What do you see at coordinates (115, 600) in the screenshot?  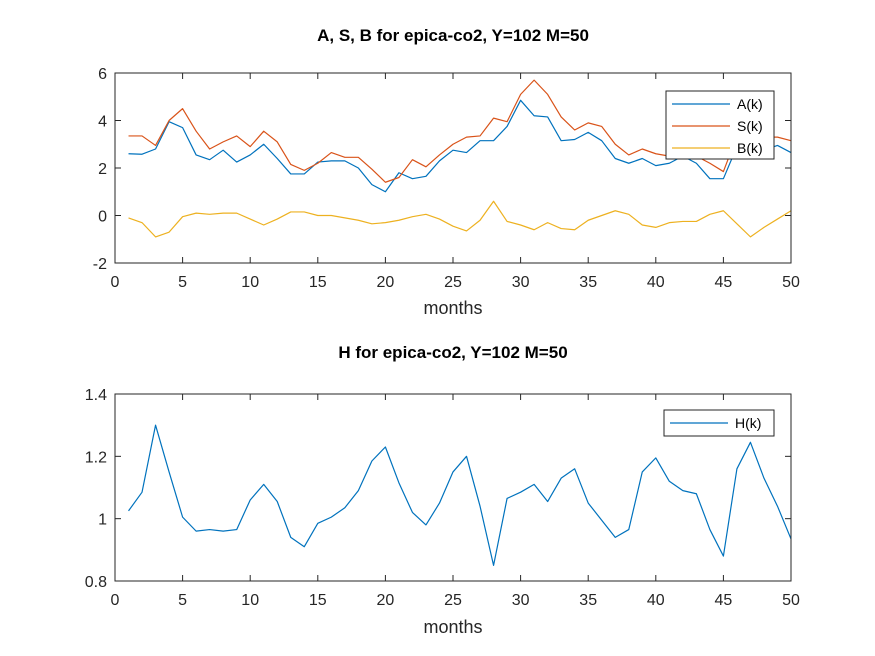 I see `chart-1-xtick-label: 0` at bounding box center [115, 600].